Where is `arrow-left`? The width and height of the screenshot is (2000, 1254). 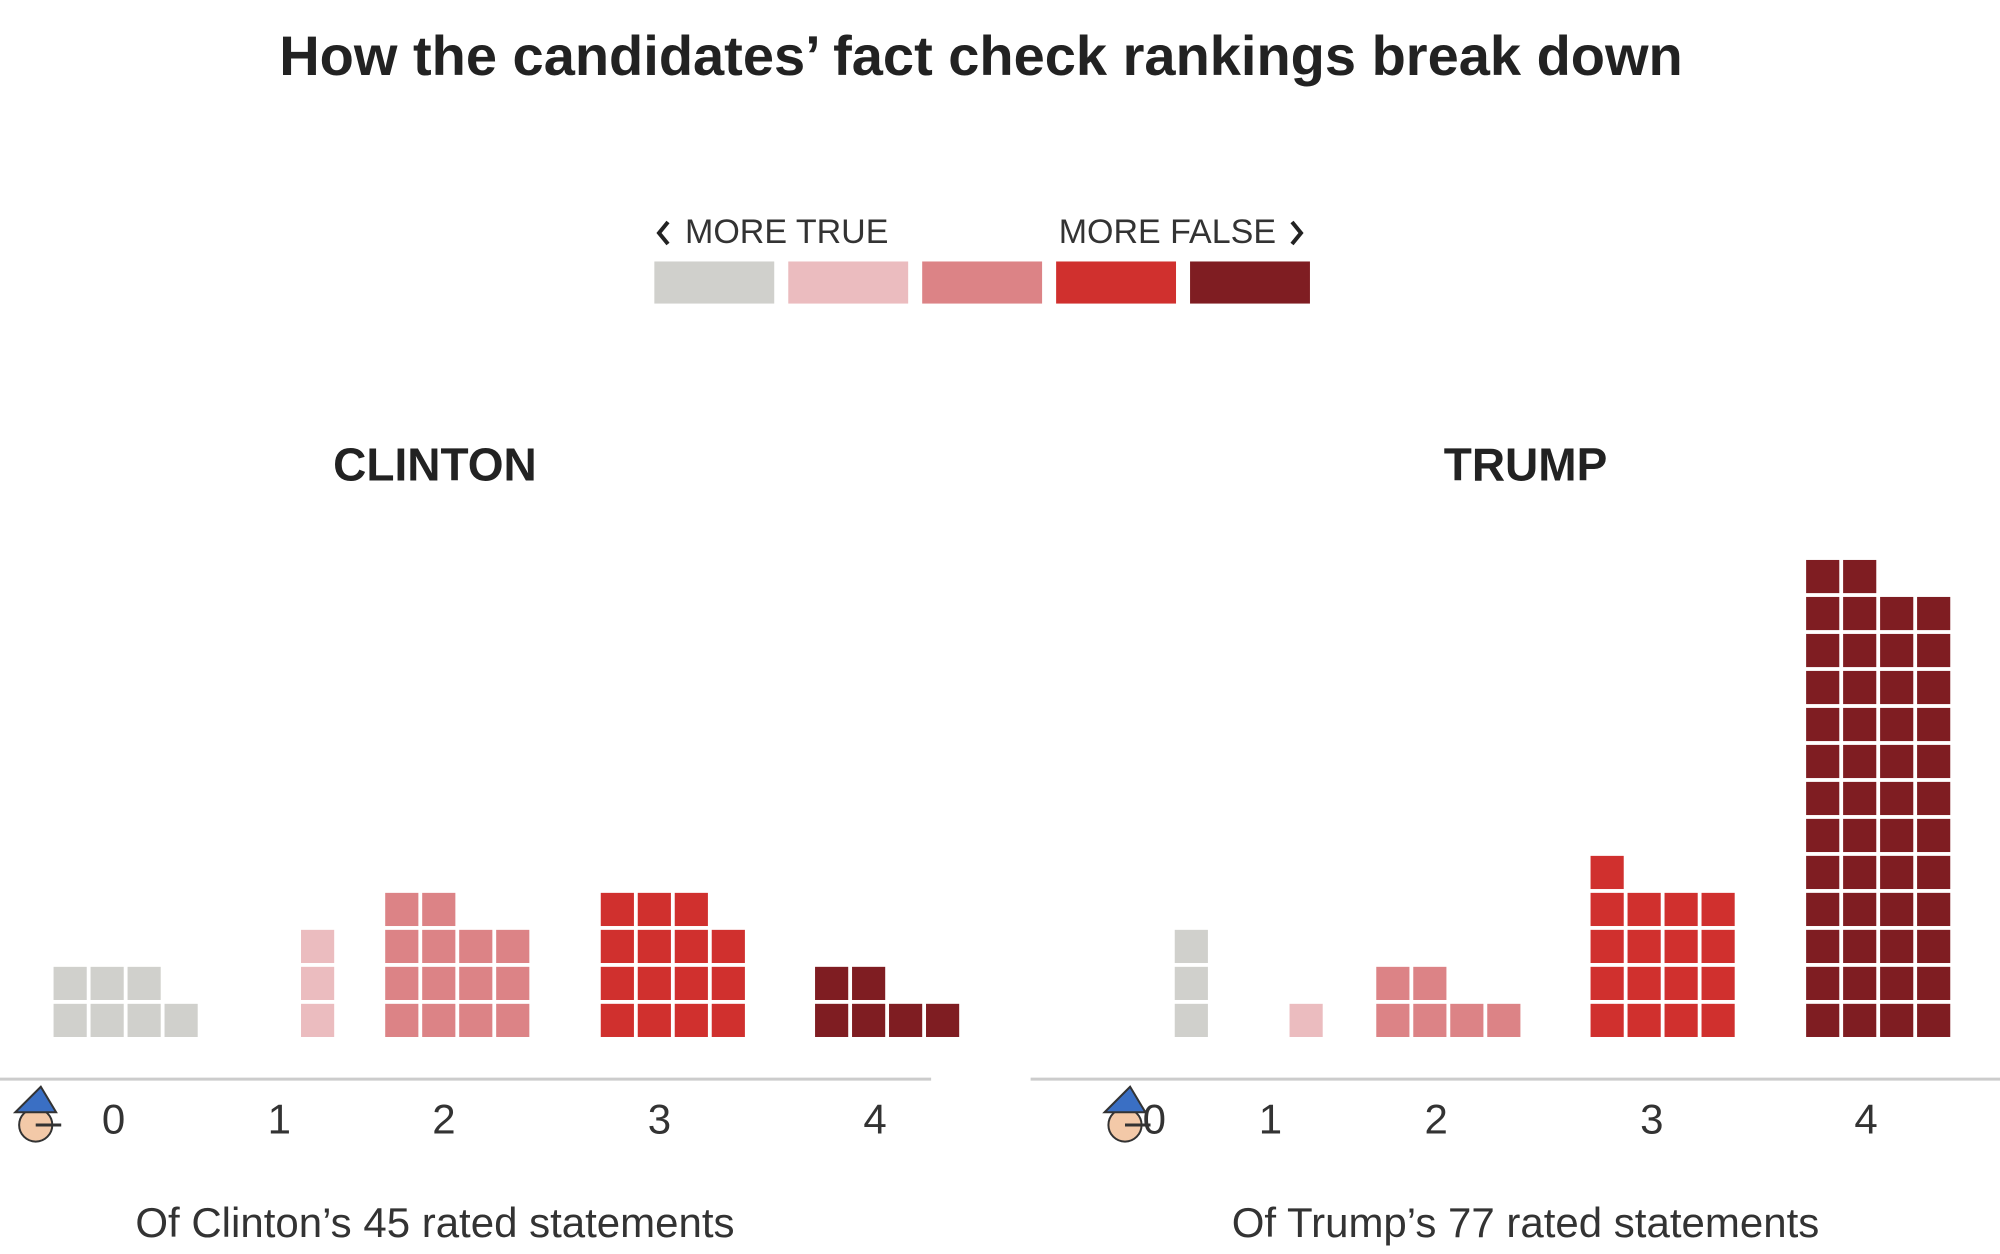
arrow-left is located at coordinates (663, 233).